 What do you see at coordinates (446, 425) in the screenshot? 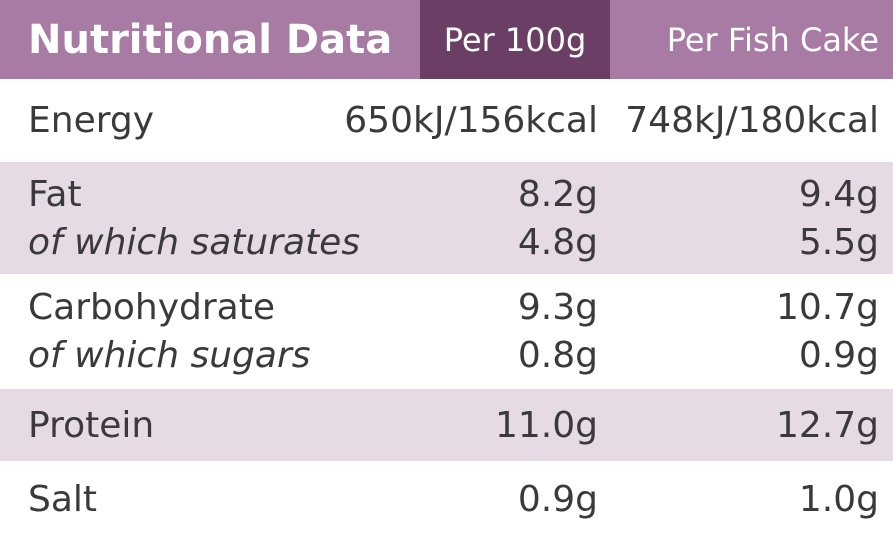
I see `table-row-protein: Protein 11.0g 12.7g` at bounding box center [446, 425].